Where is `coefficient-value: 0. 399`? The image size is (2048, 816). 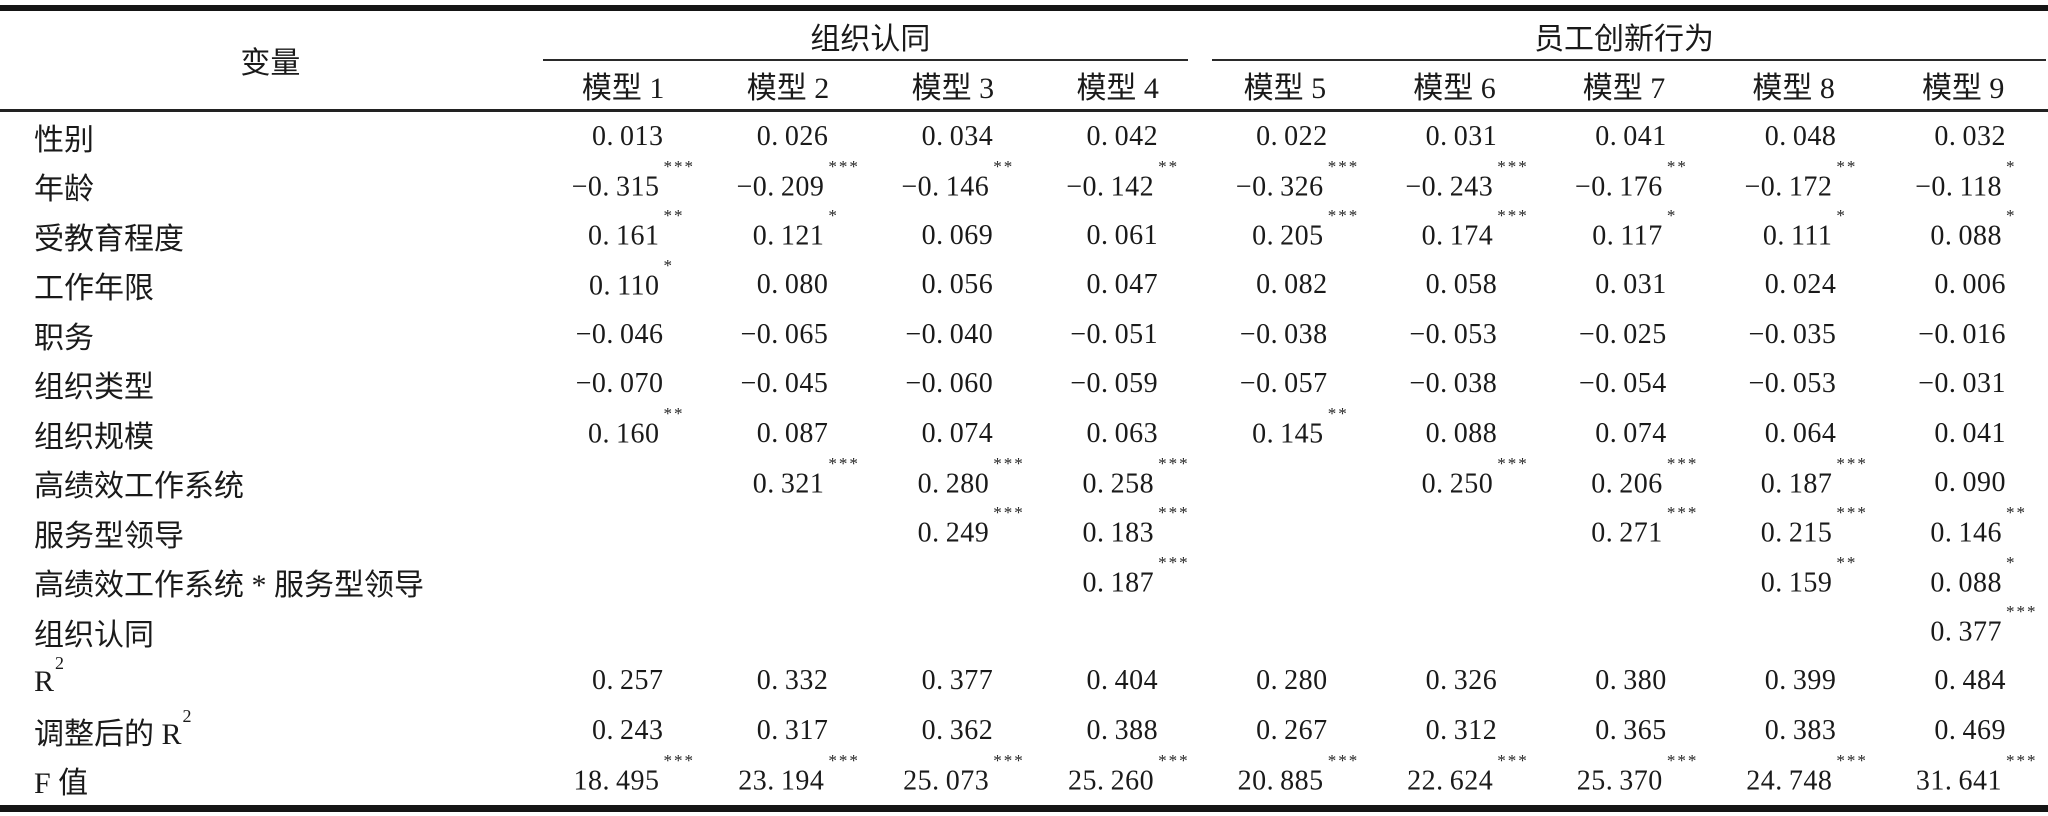 coefficient-value: 0. 399 is located at coordinates (1800, 681).